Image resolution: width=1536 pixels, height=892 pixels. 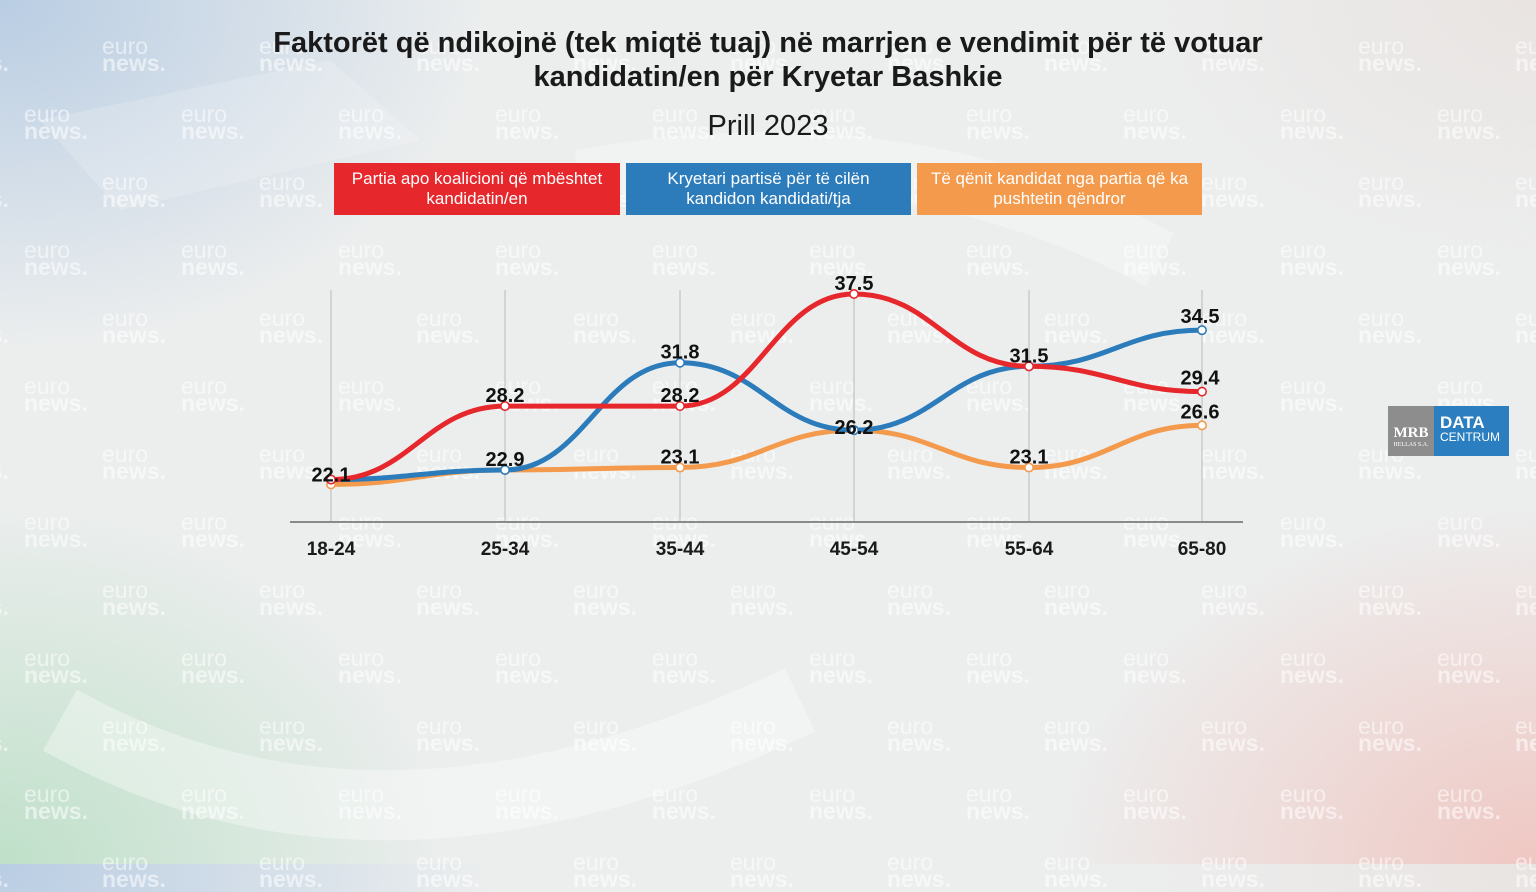 What do you see at coordinates (768, 77) in the screenshot?
I see `title-line-2: kandidatin/en për Kryetar Bashkie` at bounding box center [768, 77].